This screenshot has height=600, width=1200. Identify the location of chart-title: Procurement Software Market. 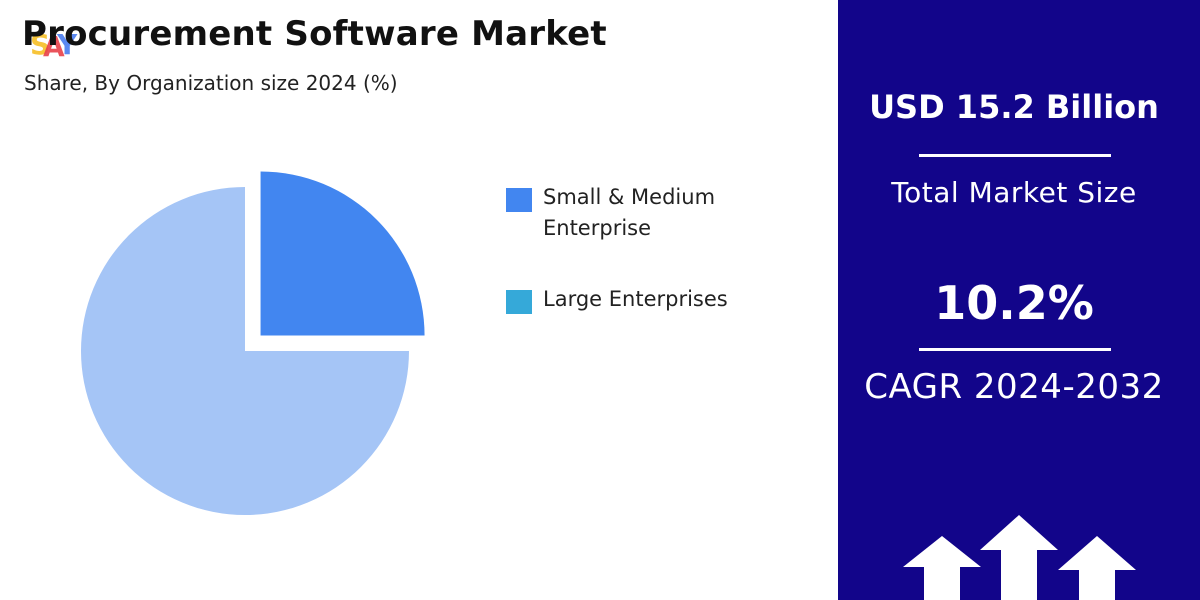
(314, 34).